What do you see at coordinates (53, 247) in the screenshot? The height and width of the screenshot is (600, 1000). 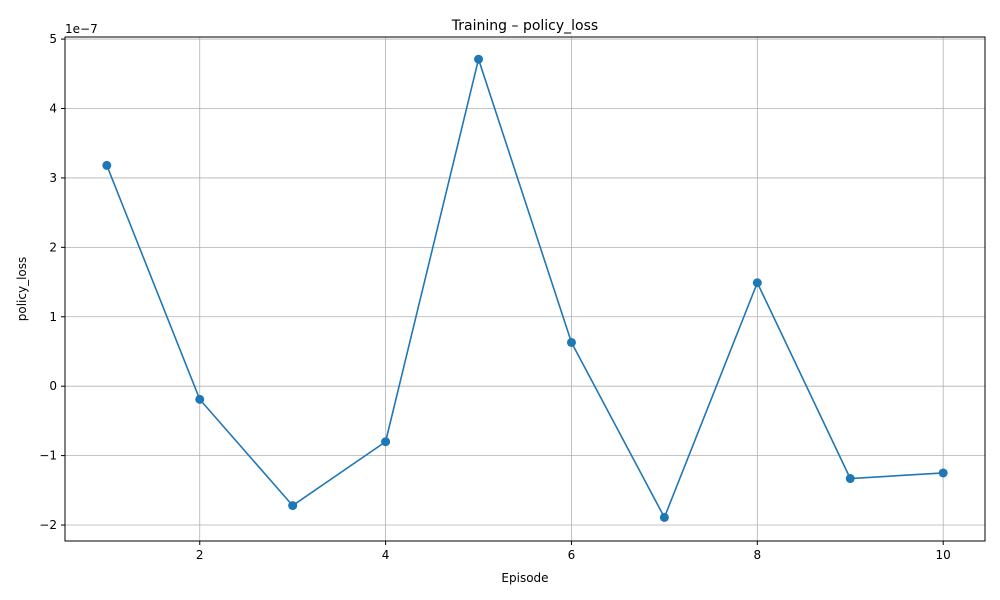 I see `y-tick-label: 2` at bounding box center [53, 247].